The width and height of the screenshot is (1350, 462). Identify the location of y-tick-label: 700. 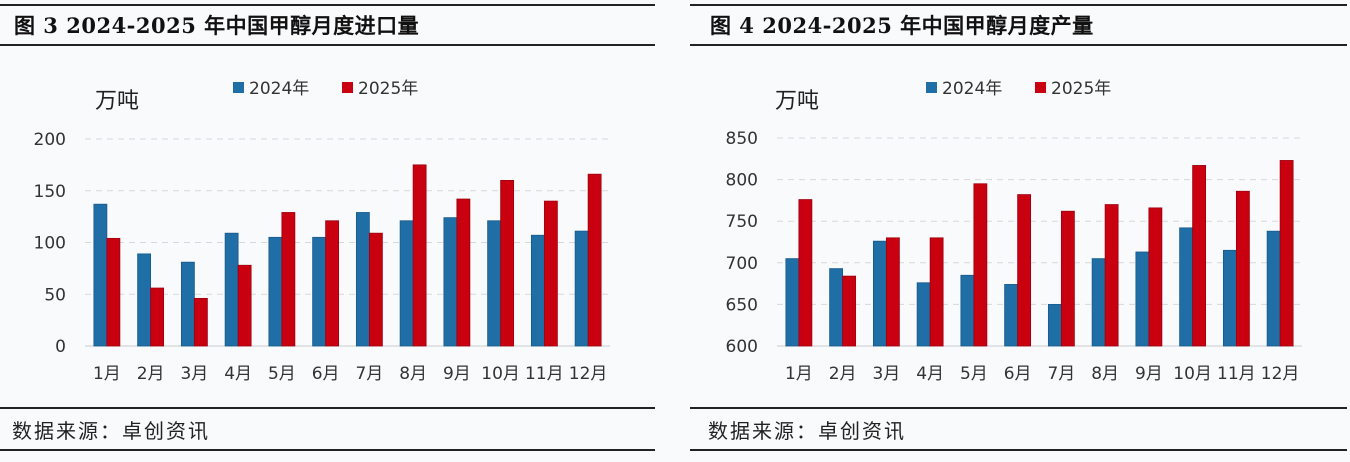
(742, 264).